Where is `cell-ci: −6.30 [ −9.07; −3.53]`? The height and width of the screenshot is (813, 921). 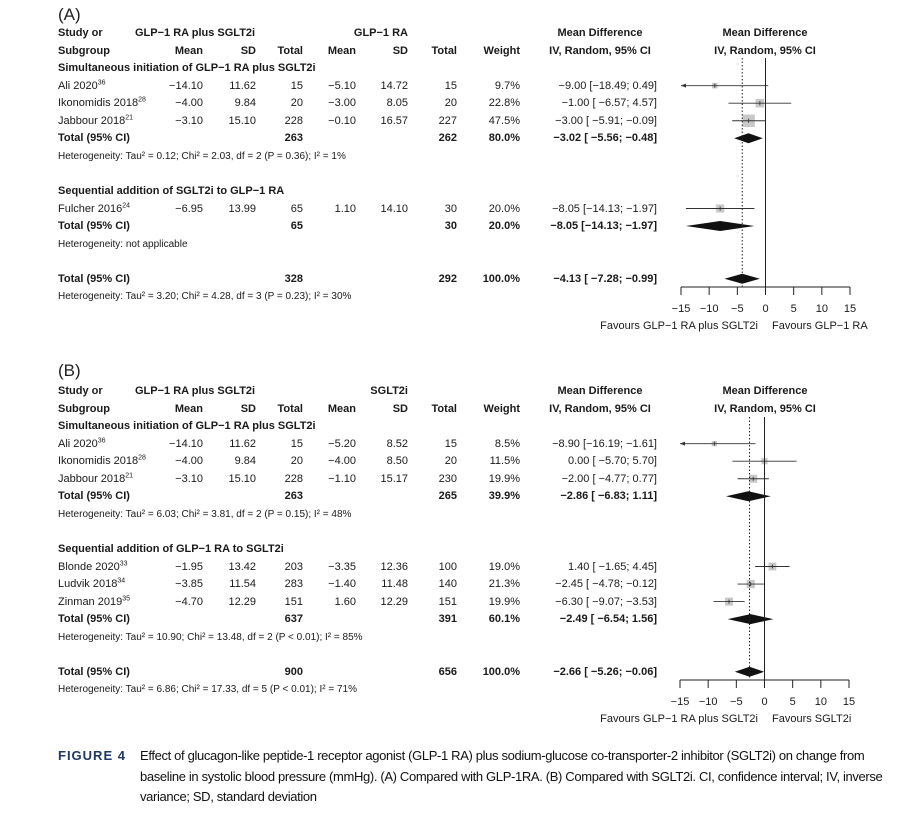
cell-ci: −6.30 [ −9.07; −3.53] is located at coordinates (606, 601).